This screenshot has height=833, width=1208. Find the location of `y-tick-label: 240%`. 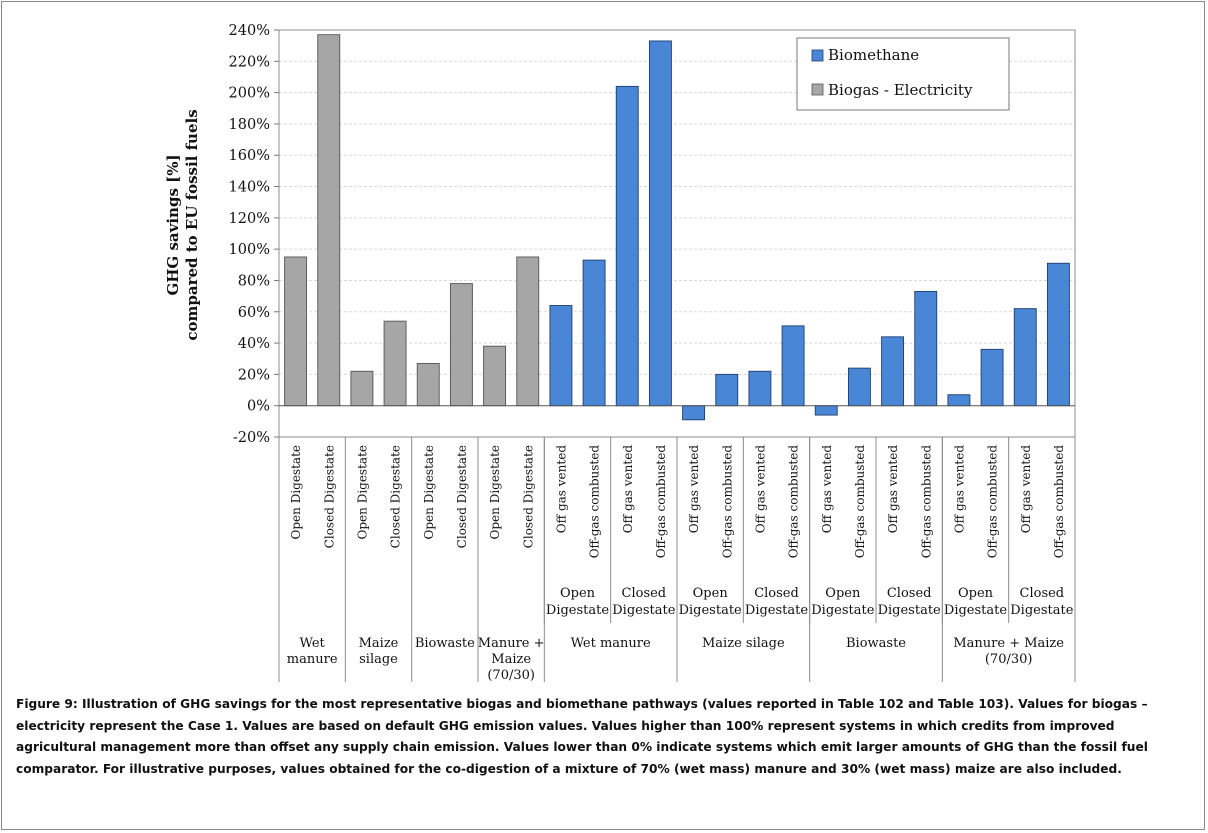

y-tick-label: 240% is located at coordinates (249, 31).